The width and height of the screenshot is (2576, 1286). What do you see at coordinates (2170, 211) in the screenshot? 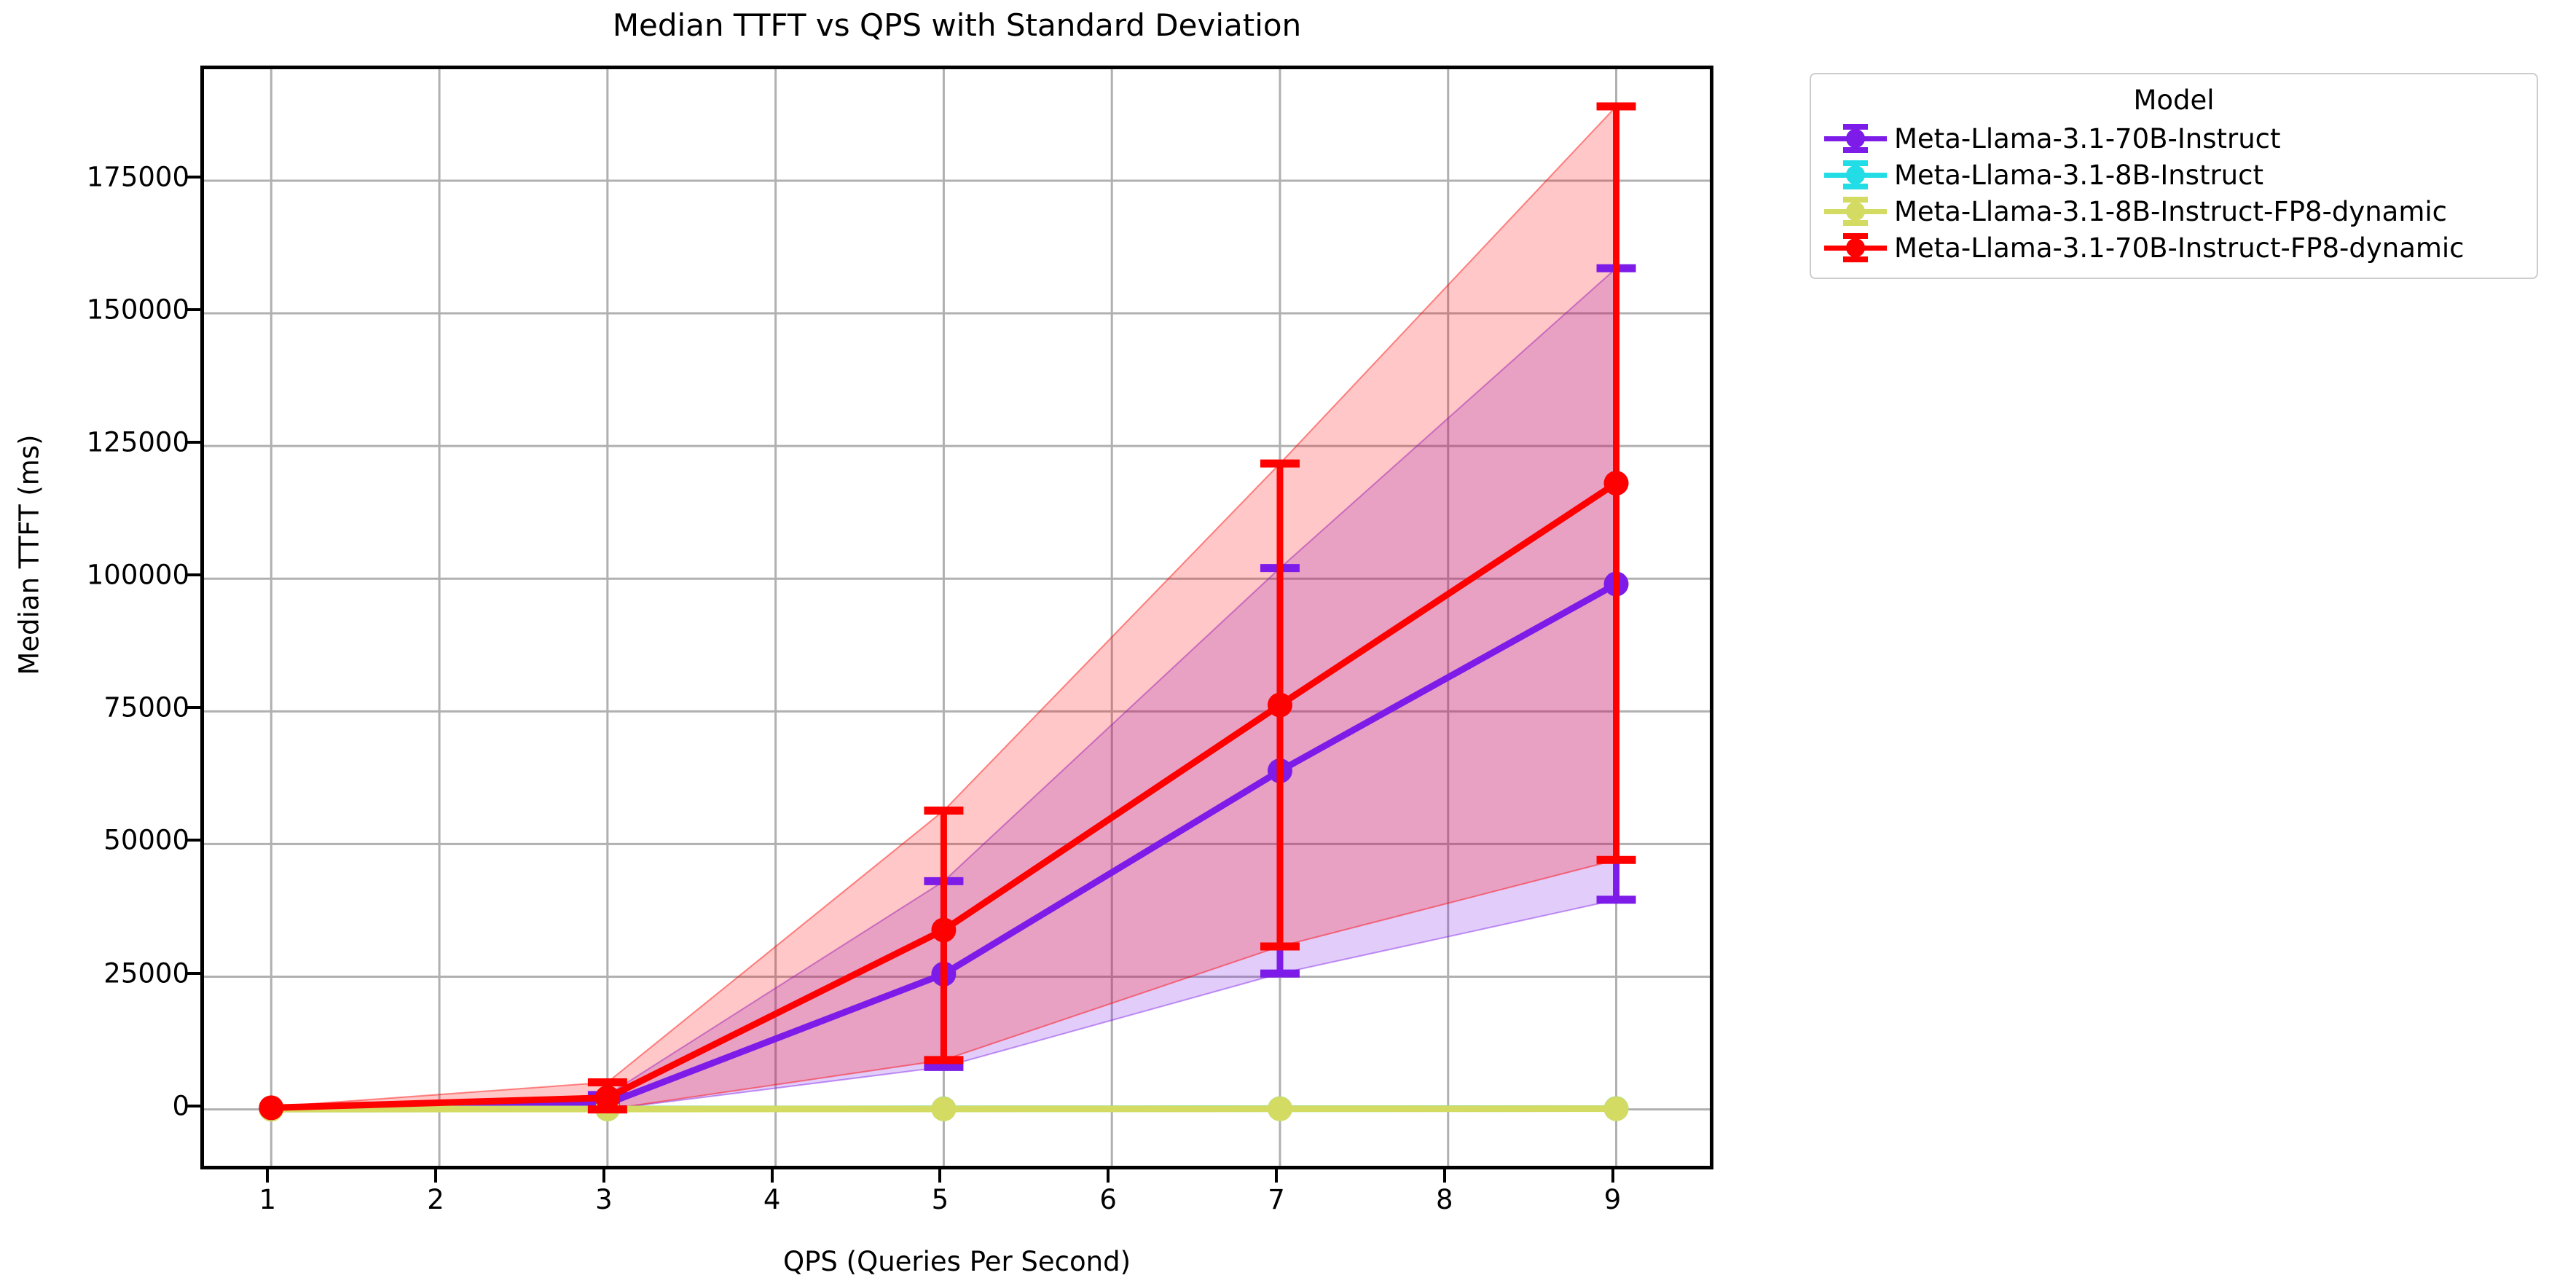
I see `legend-entry-label: Meta-Llama-3.1-8B-Instruct-FP8-dynamic` at bounding box center [2170, 211].